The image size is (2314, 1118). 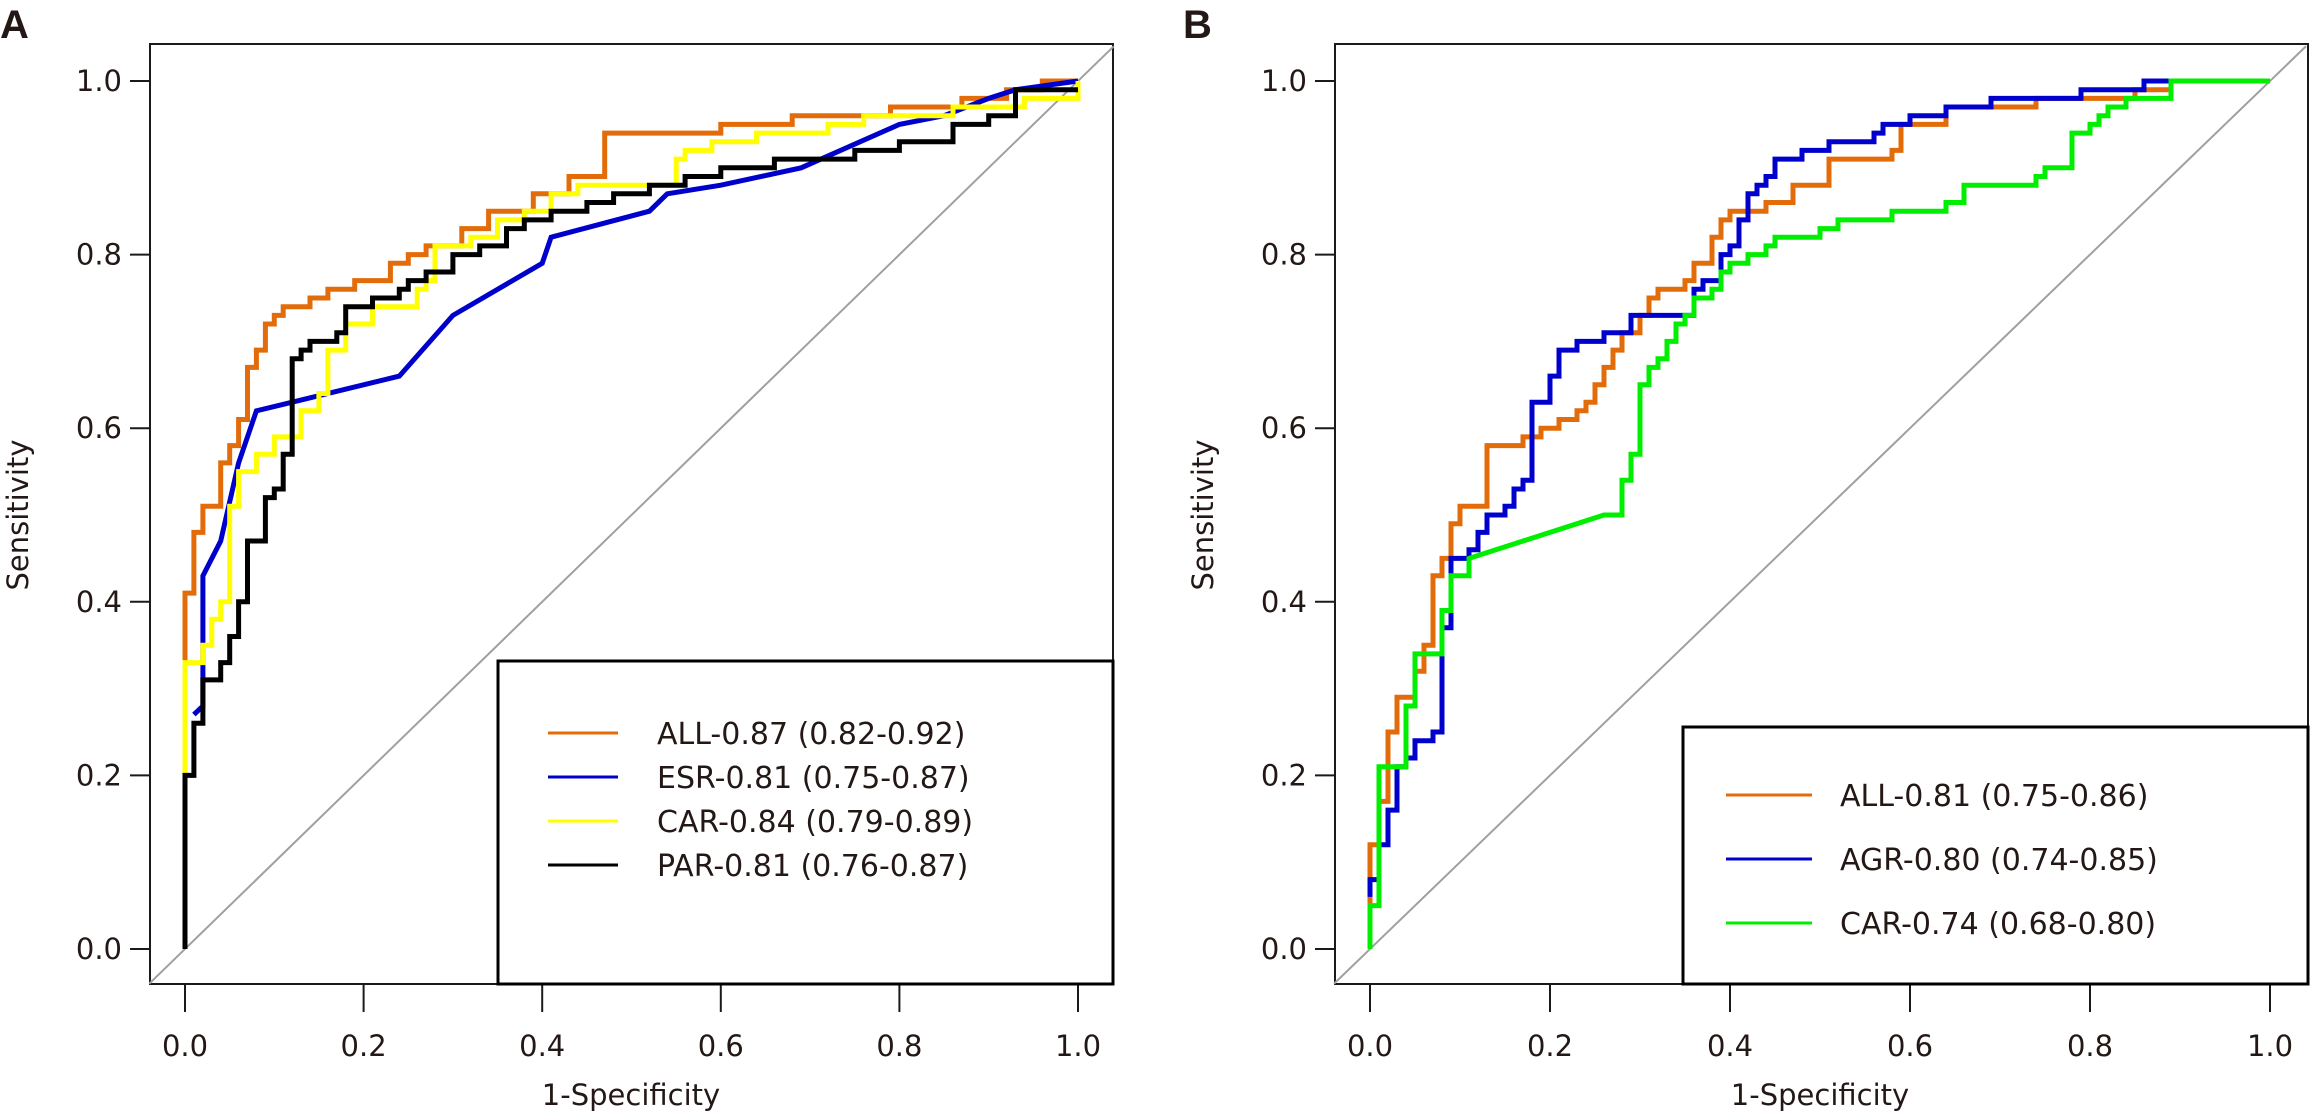 What do you see at coordinates (812, 866) in the screenshot?
I see `legend-label-par: PAR-0.81 (0.76-0.87)` at bounding box center [812, 866].